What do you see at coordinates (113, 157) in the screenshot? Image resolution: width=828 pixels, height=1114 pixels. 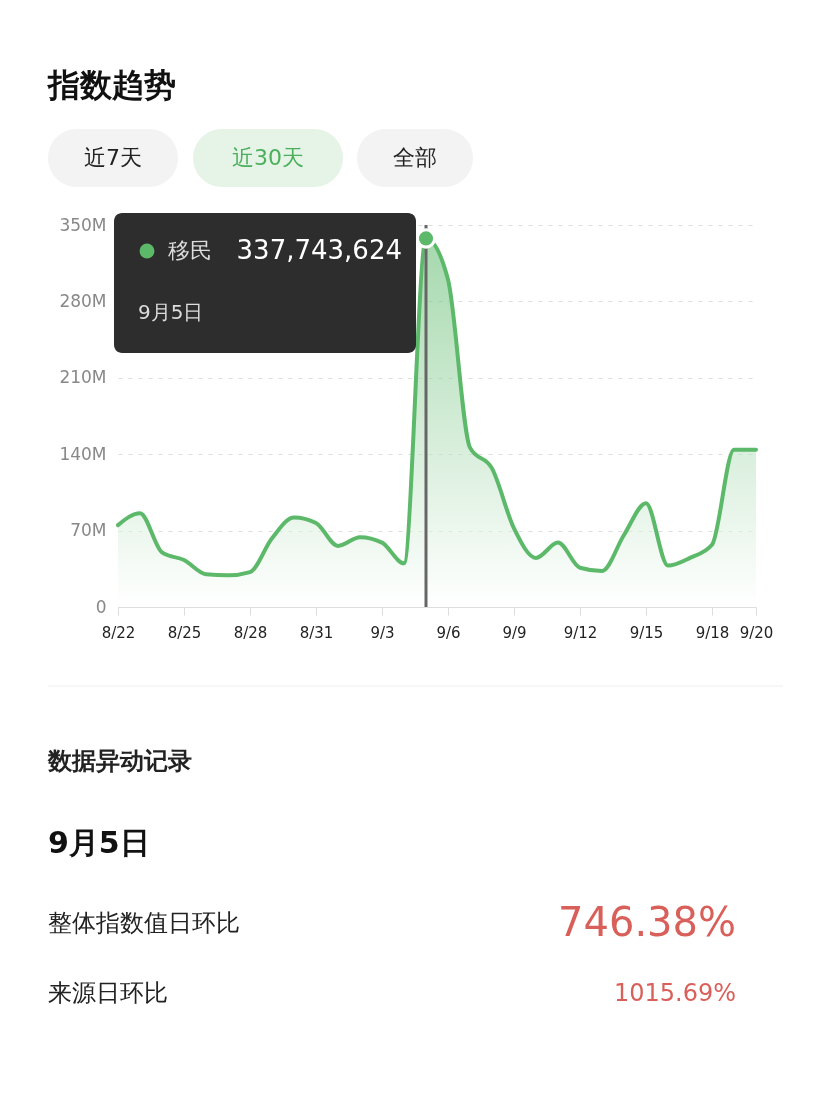 I see `text: 近7天` at bounding box center [113, 157].